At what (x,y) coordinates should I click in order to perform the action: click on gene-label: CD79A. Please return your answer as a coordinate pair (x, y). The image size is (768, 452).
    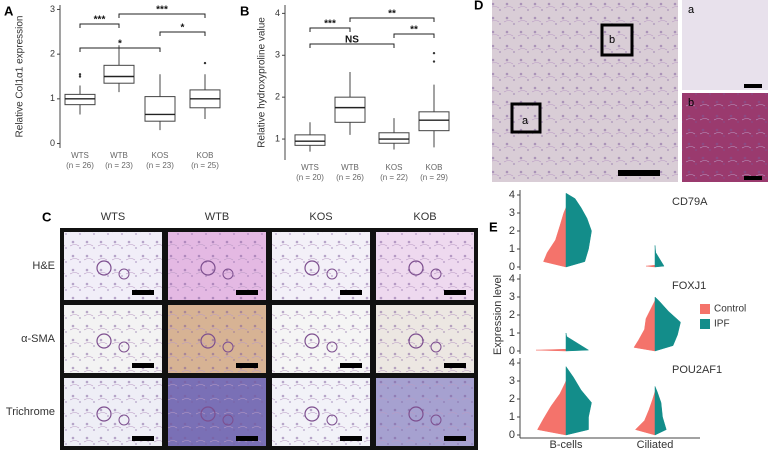
    Looking at the image, I should click on (690, 202).